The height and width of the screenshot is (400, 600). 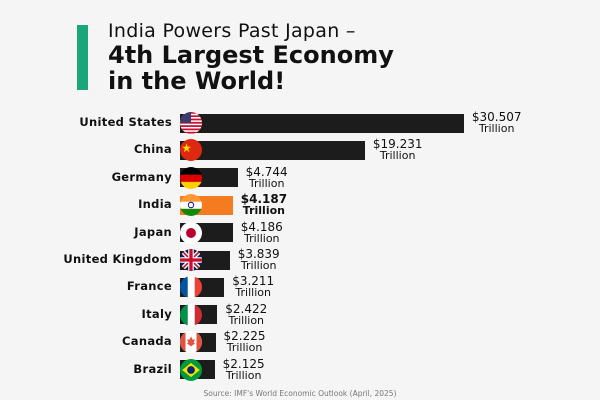 I want to click on flag-italy-icon, so click(x=191, y=314).